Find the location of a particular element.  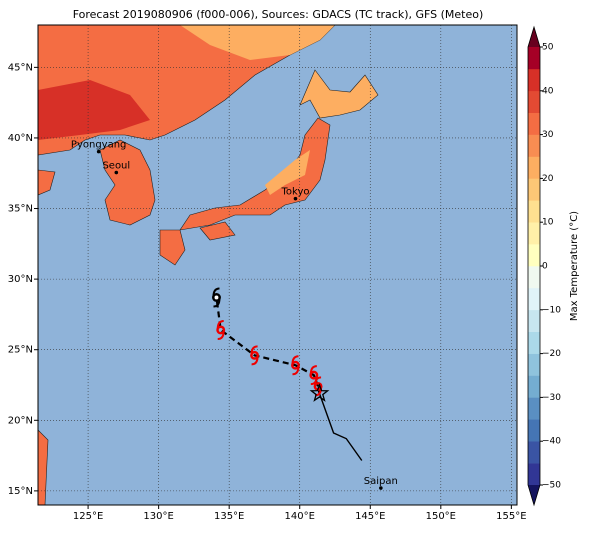

colorbar-extend-high is located at coordinates (534, 37).